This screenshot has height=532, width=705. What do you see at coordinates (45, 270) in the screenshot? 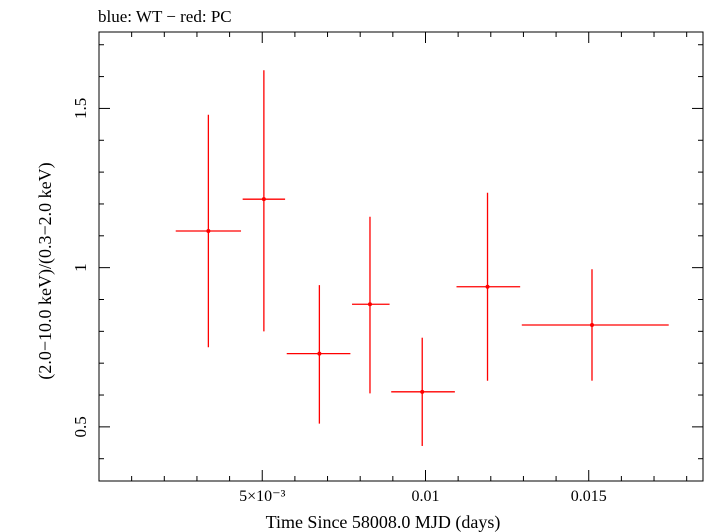
I see `y-axis-label: (2.0−10.0 keV)/(0.3−2.0 keV)` at bounding box center [45, 270].